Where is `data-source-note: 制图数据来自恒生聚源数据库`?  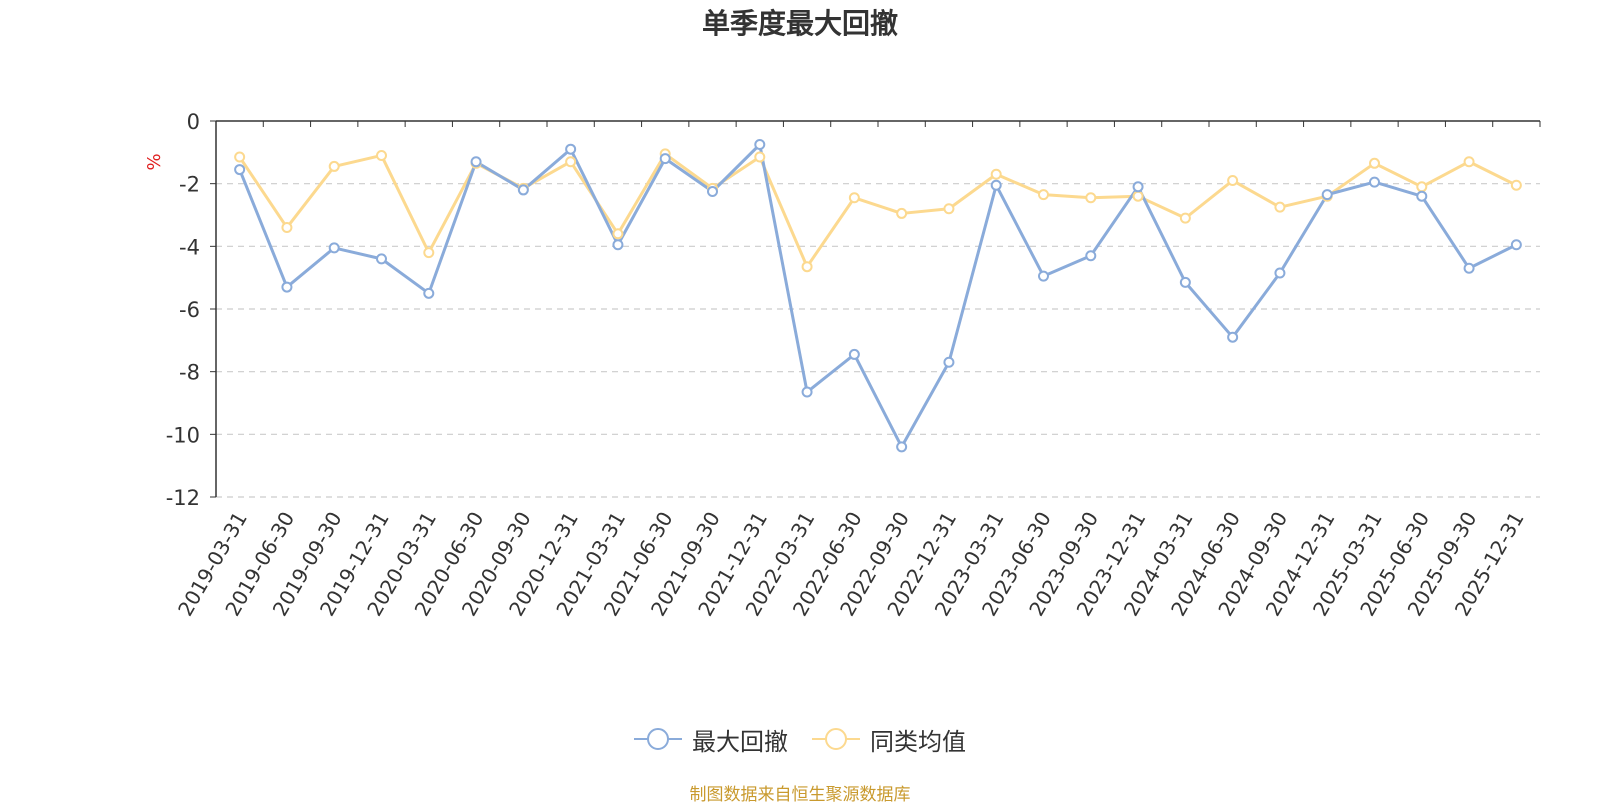 data-source-note: 制图数据来自恒生聚源数据库 is located at coordinates (800, 795).